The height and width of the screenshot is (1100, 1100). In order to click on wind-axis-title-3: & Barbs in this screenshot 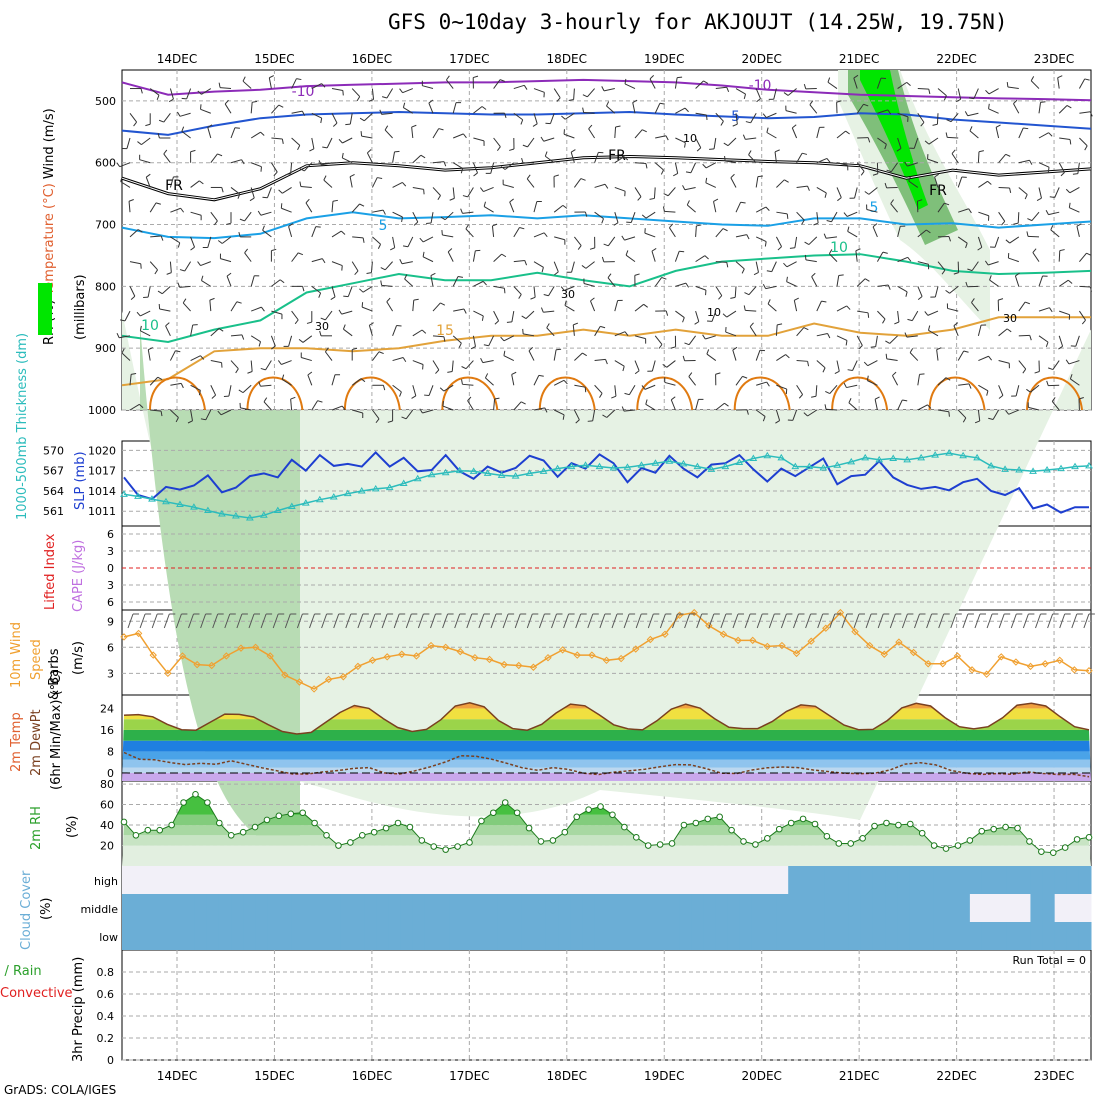, I will do `click(54, 674)`.